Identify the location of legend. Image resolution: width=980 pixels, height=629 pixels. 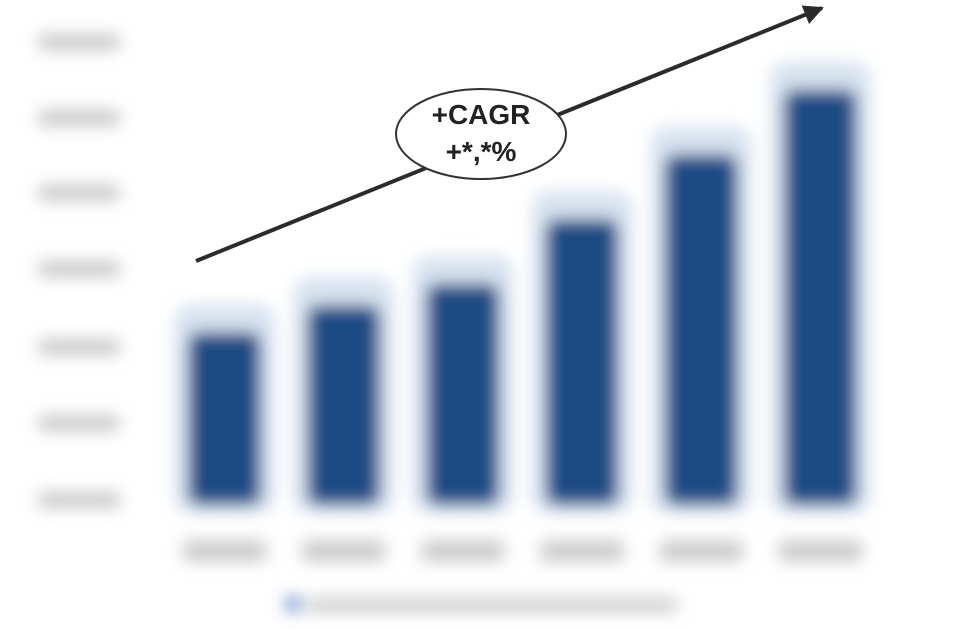
(482, 605).